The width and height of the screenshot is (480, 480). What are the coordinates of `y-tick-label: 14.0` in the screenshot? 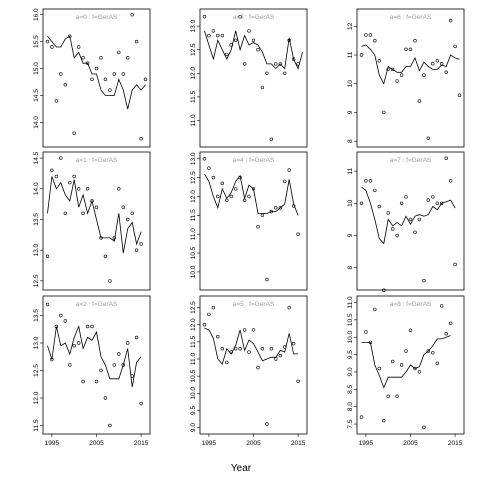 It's located at (36, 188).